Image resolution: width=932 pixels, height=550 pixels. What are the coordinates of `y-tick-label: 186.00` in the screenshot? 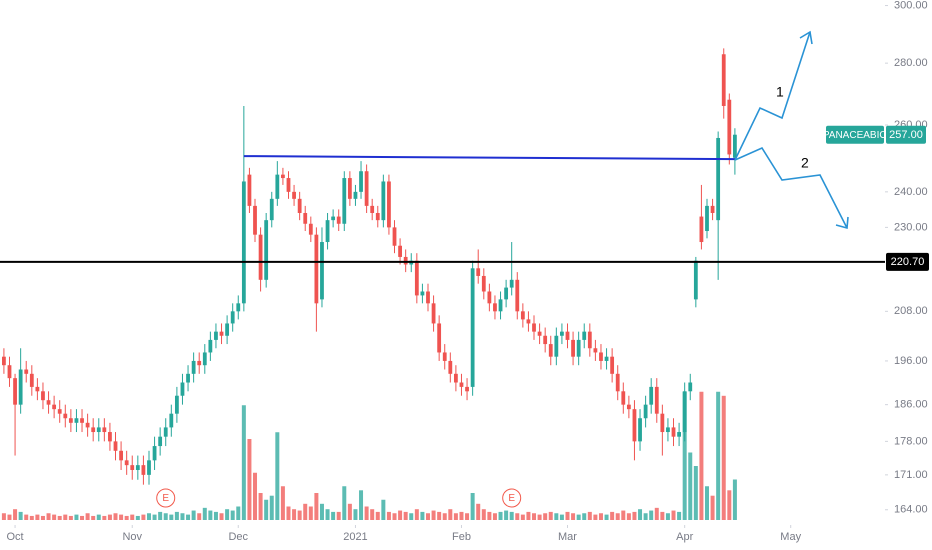 It's located at (911, 405).